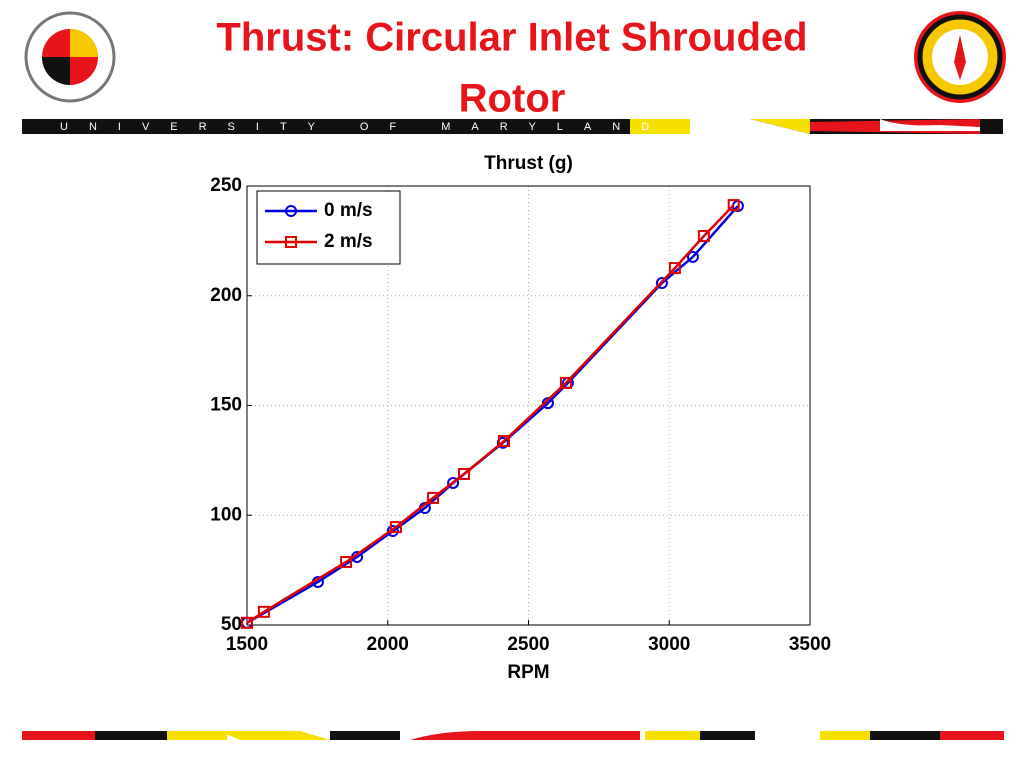  Describe the element at coordinates (528, 163) in the screenshot. I see `chart-title: Thrust (g)` at that location.